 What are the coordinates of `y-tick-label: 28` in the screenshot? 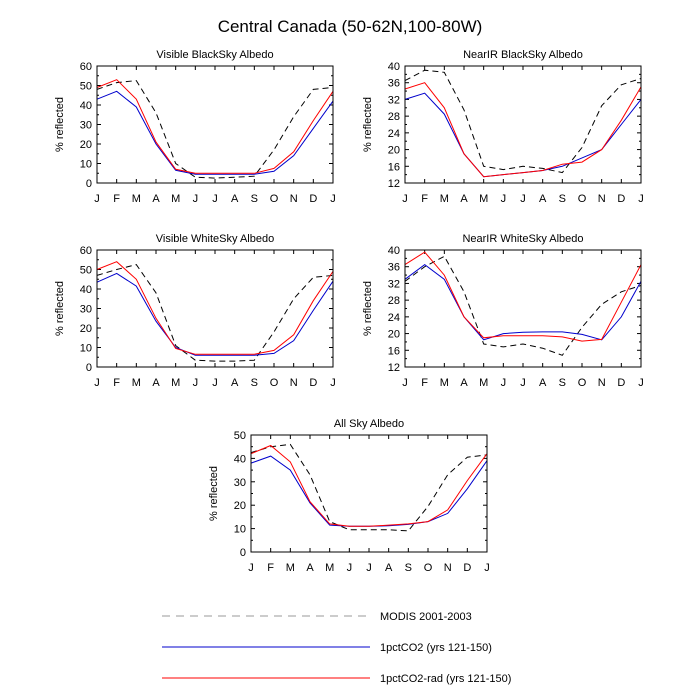 It's located at (394, 301).